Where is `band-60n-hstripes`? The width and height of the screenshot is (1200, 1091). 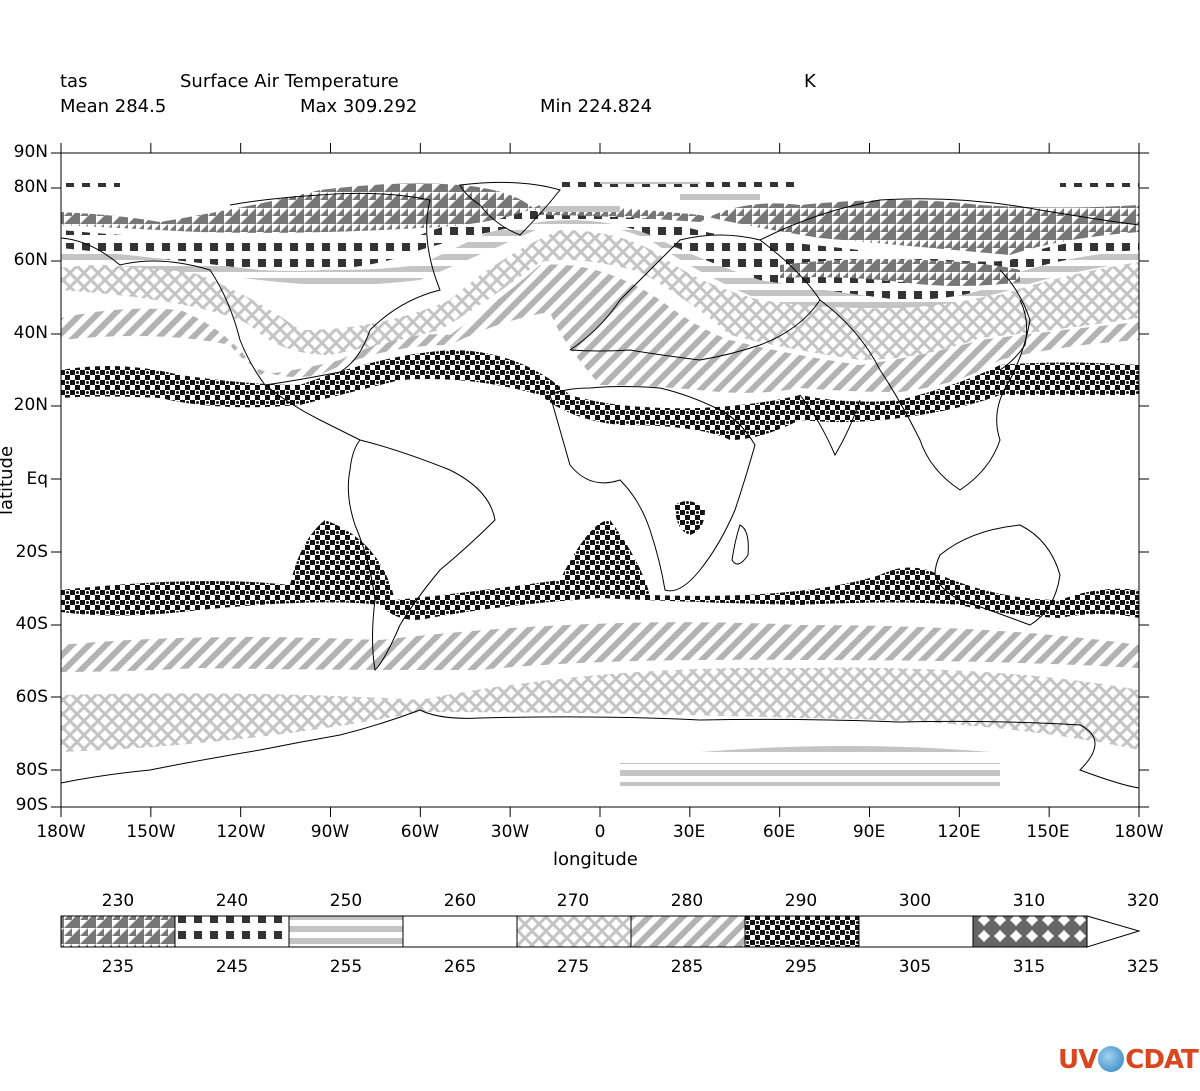
band-60n-hstripes is located at coordinates (600, 257).